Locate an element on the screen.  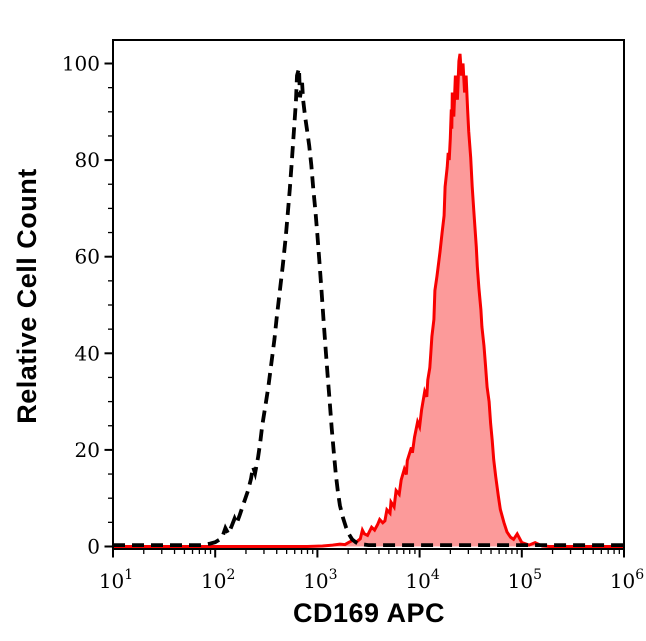
y-tick-label: 40 is located at coordinates (87, 353).